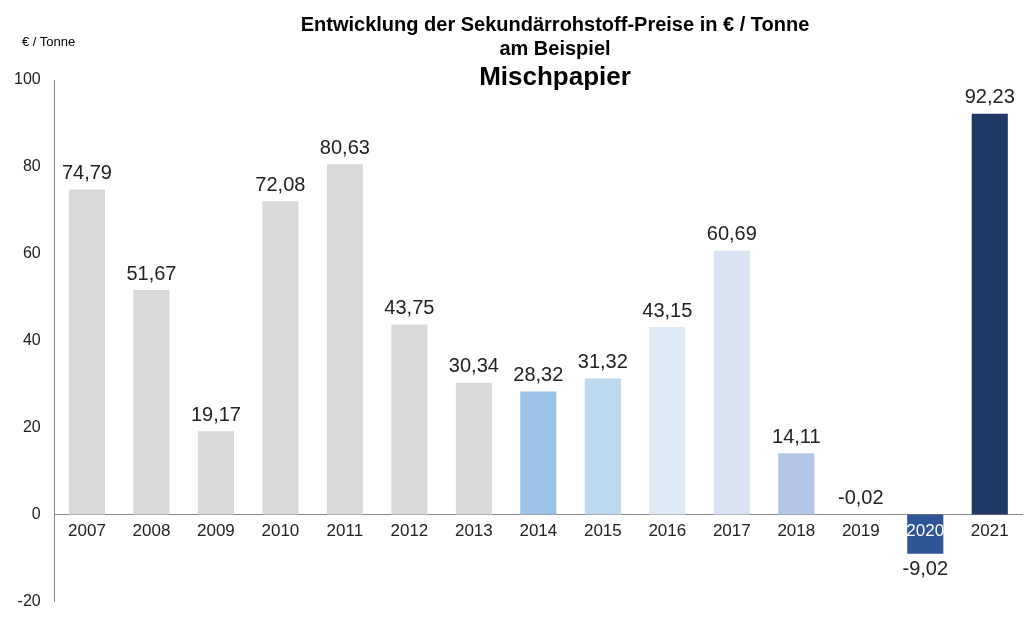 The height and width of the screenshot is (617, 1024). Describe the element at coordinates (555, 36) in the screenshot. I see `chart-title: Entwicklung der Sekundärrohstoff-Preise in € / Tonne am Beispiel` at that location.